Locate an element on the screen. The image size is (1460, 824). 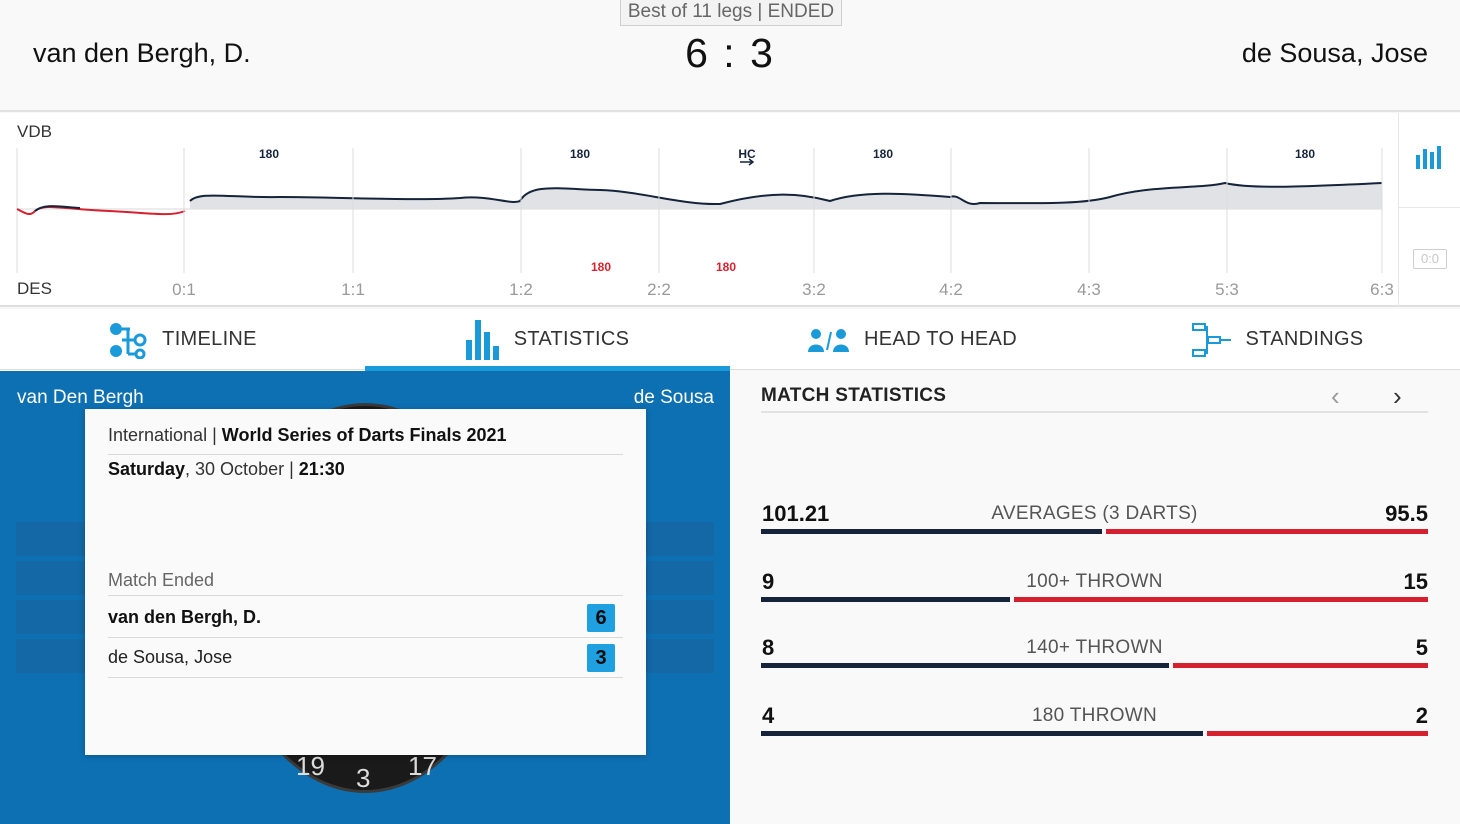
card-away-score: 3 is located at coordinates (601, 657).